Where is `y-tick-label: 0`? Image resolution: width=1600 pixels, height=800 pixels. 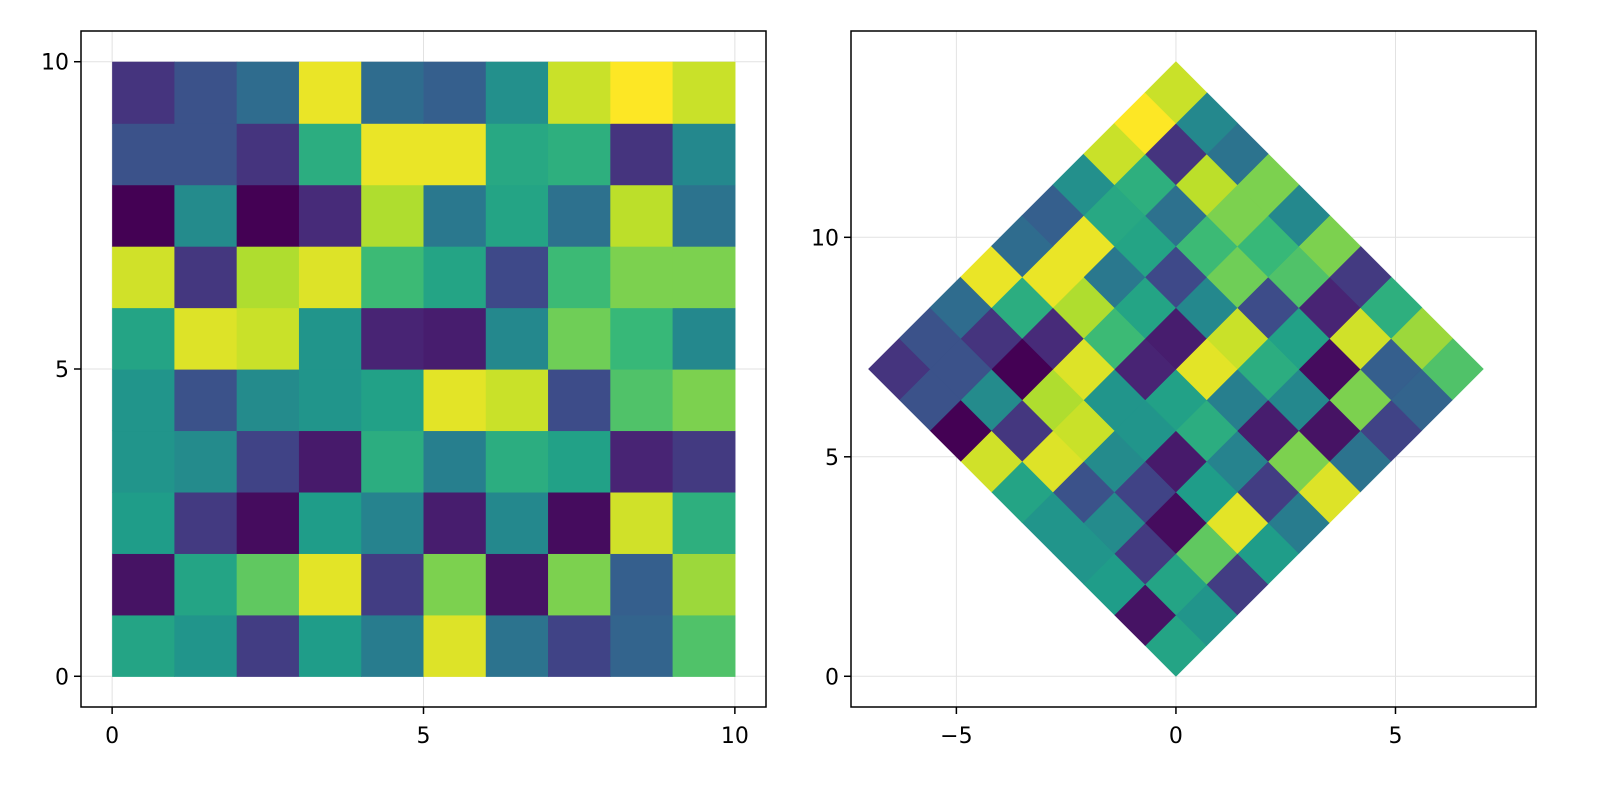
y-tick-label: 0 is located at coordinates (832, 677).